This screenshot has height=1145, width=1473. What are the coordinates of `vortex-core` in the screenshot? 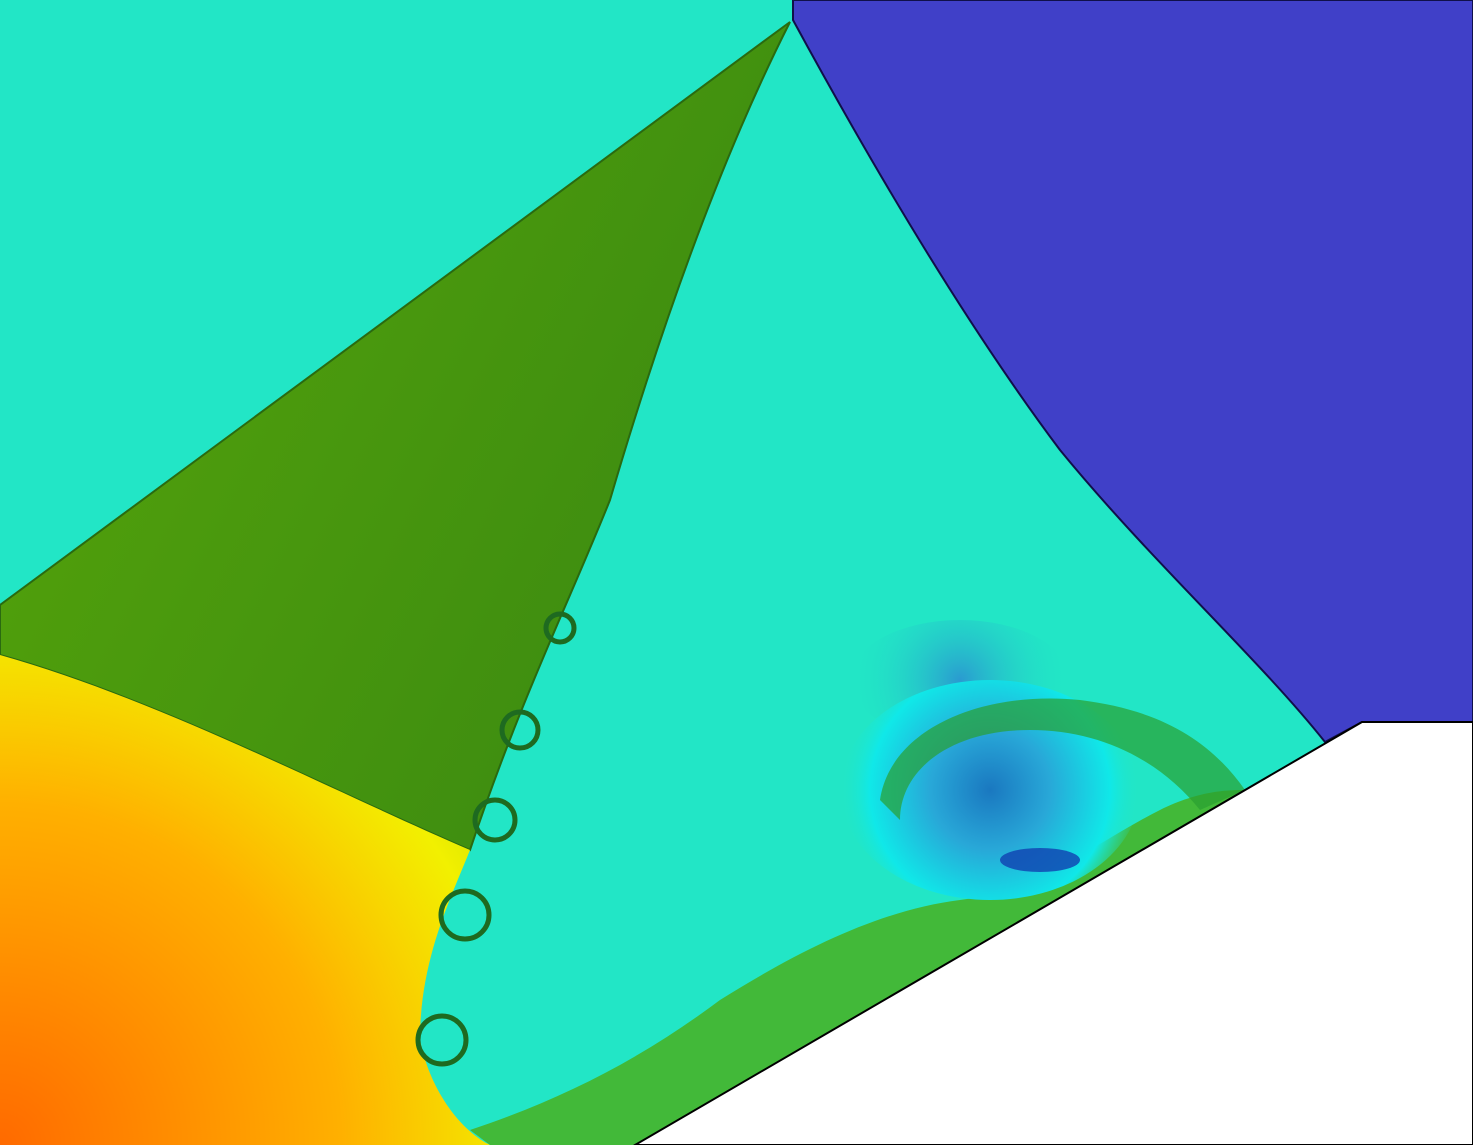 It's located at (990, 790).